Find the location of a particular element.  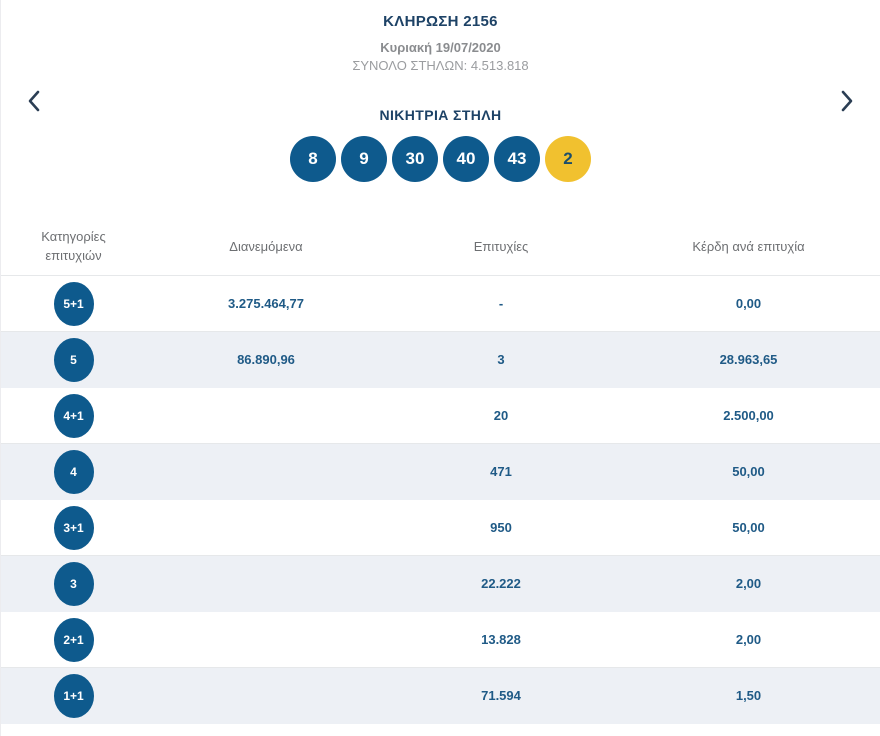

table-row: 5 86.890,96 3 28.963,65 is located at coordinates (440, 360).